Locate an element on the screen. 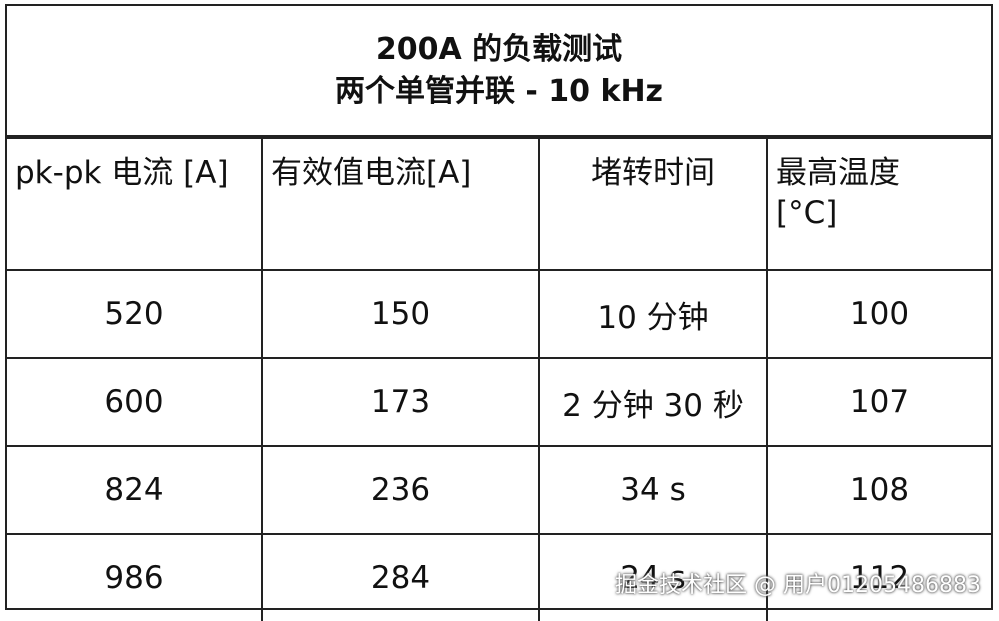  data-cell: 24 s is located at coordinates (653, 577).